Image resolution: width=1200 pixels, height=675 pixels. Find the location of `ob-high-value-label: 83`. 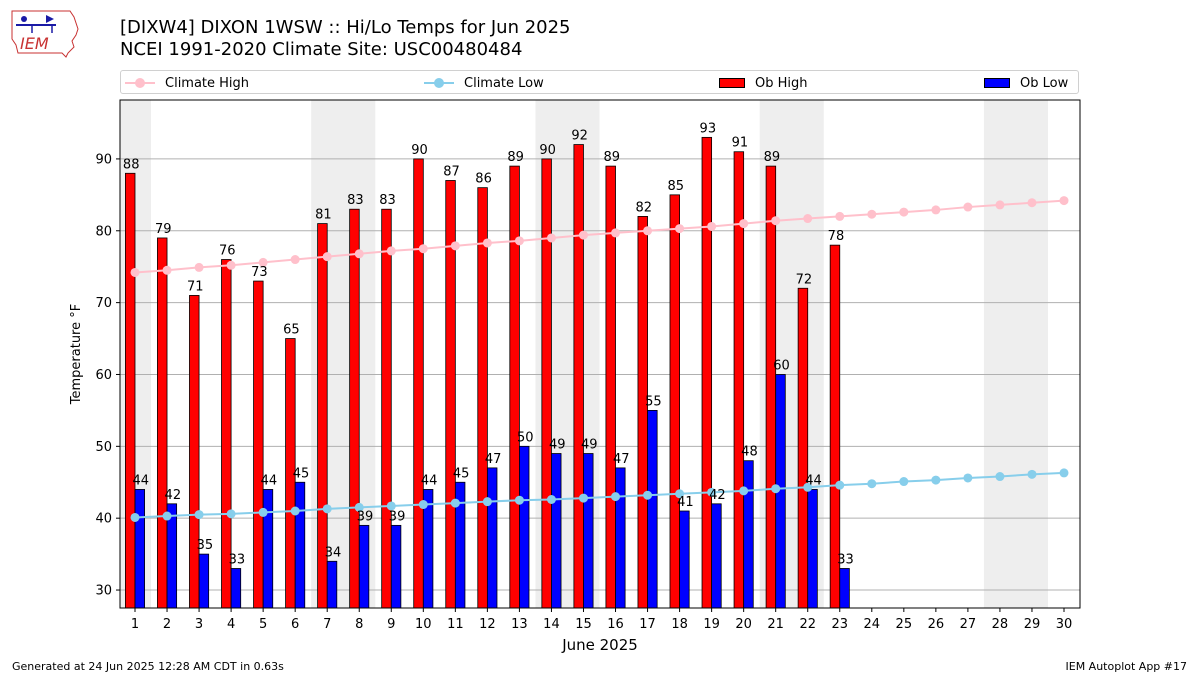

ob-high-value-label: 83 is located at coordinates (387, 200).